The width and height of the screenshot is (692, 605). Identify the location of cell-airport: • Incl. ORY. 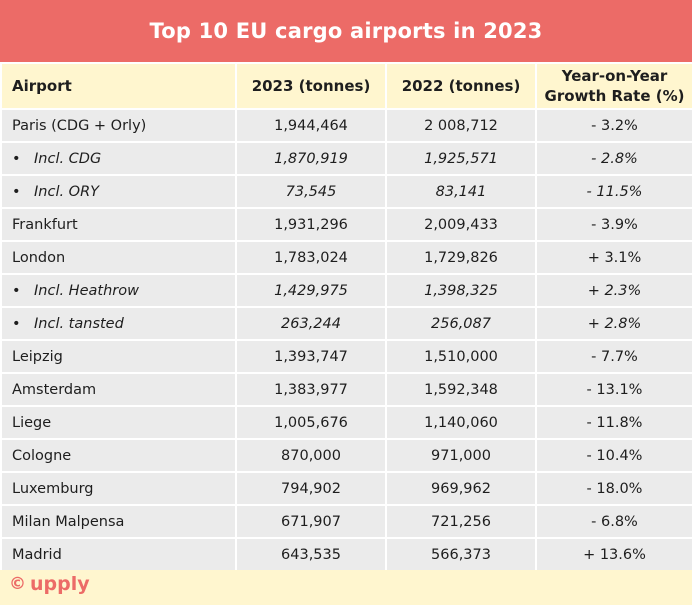
(118, 191).